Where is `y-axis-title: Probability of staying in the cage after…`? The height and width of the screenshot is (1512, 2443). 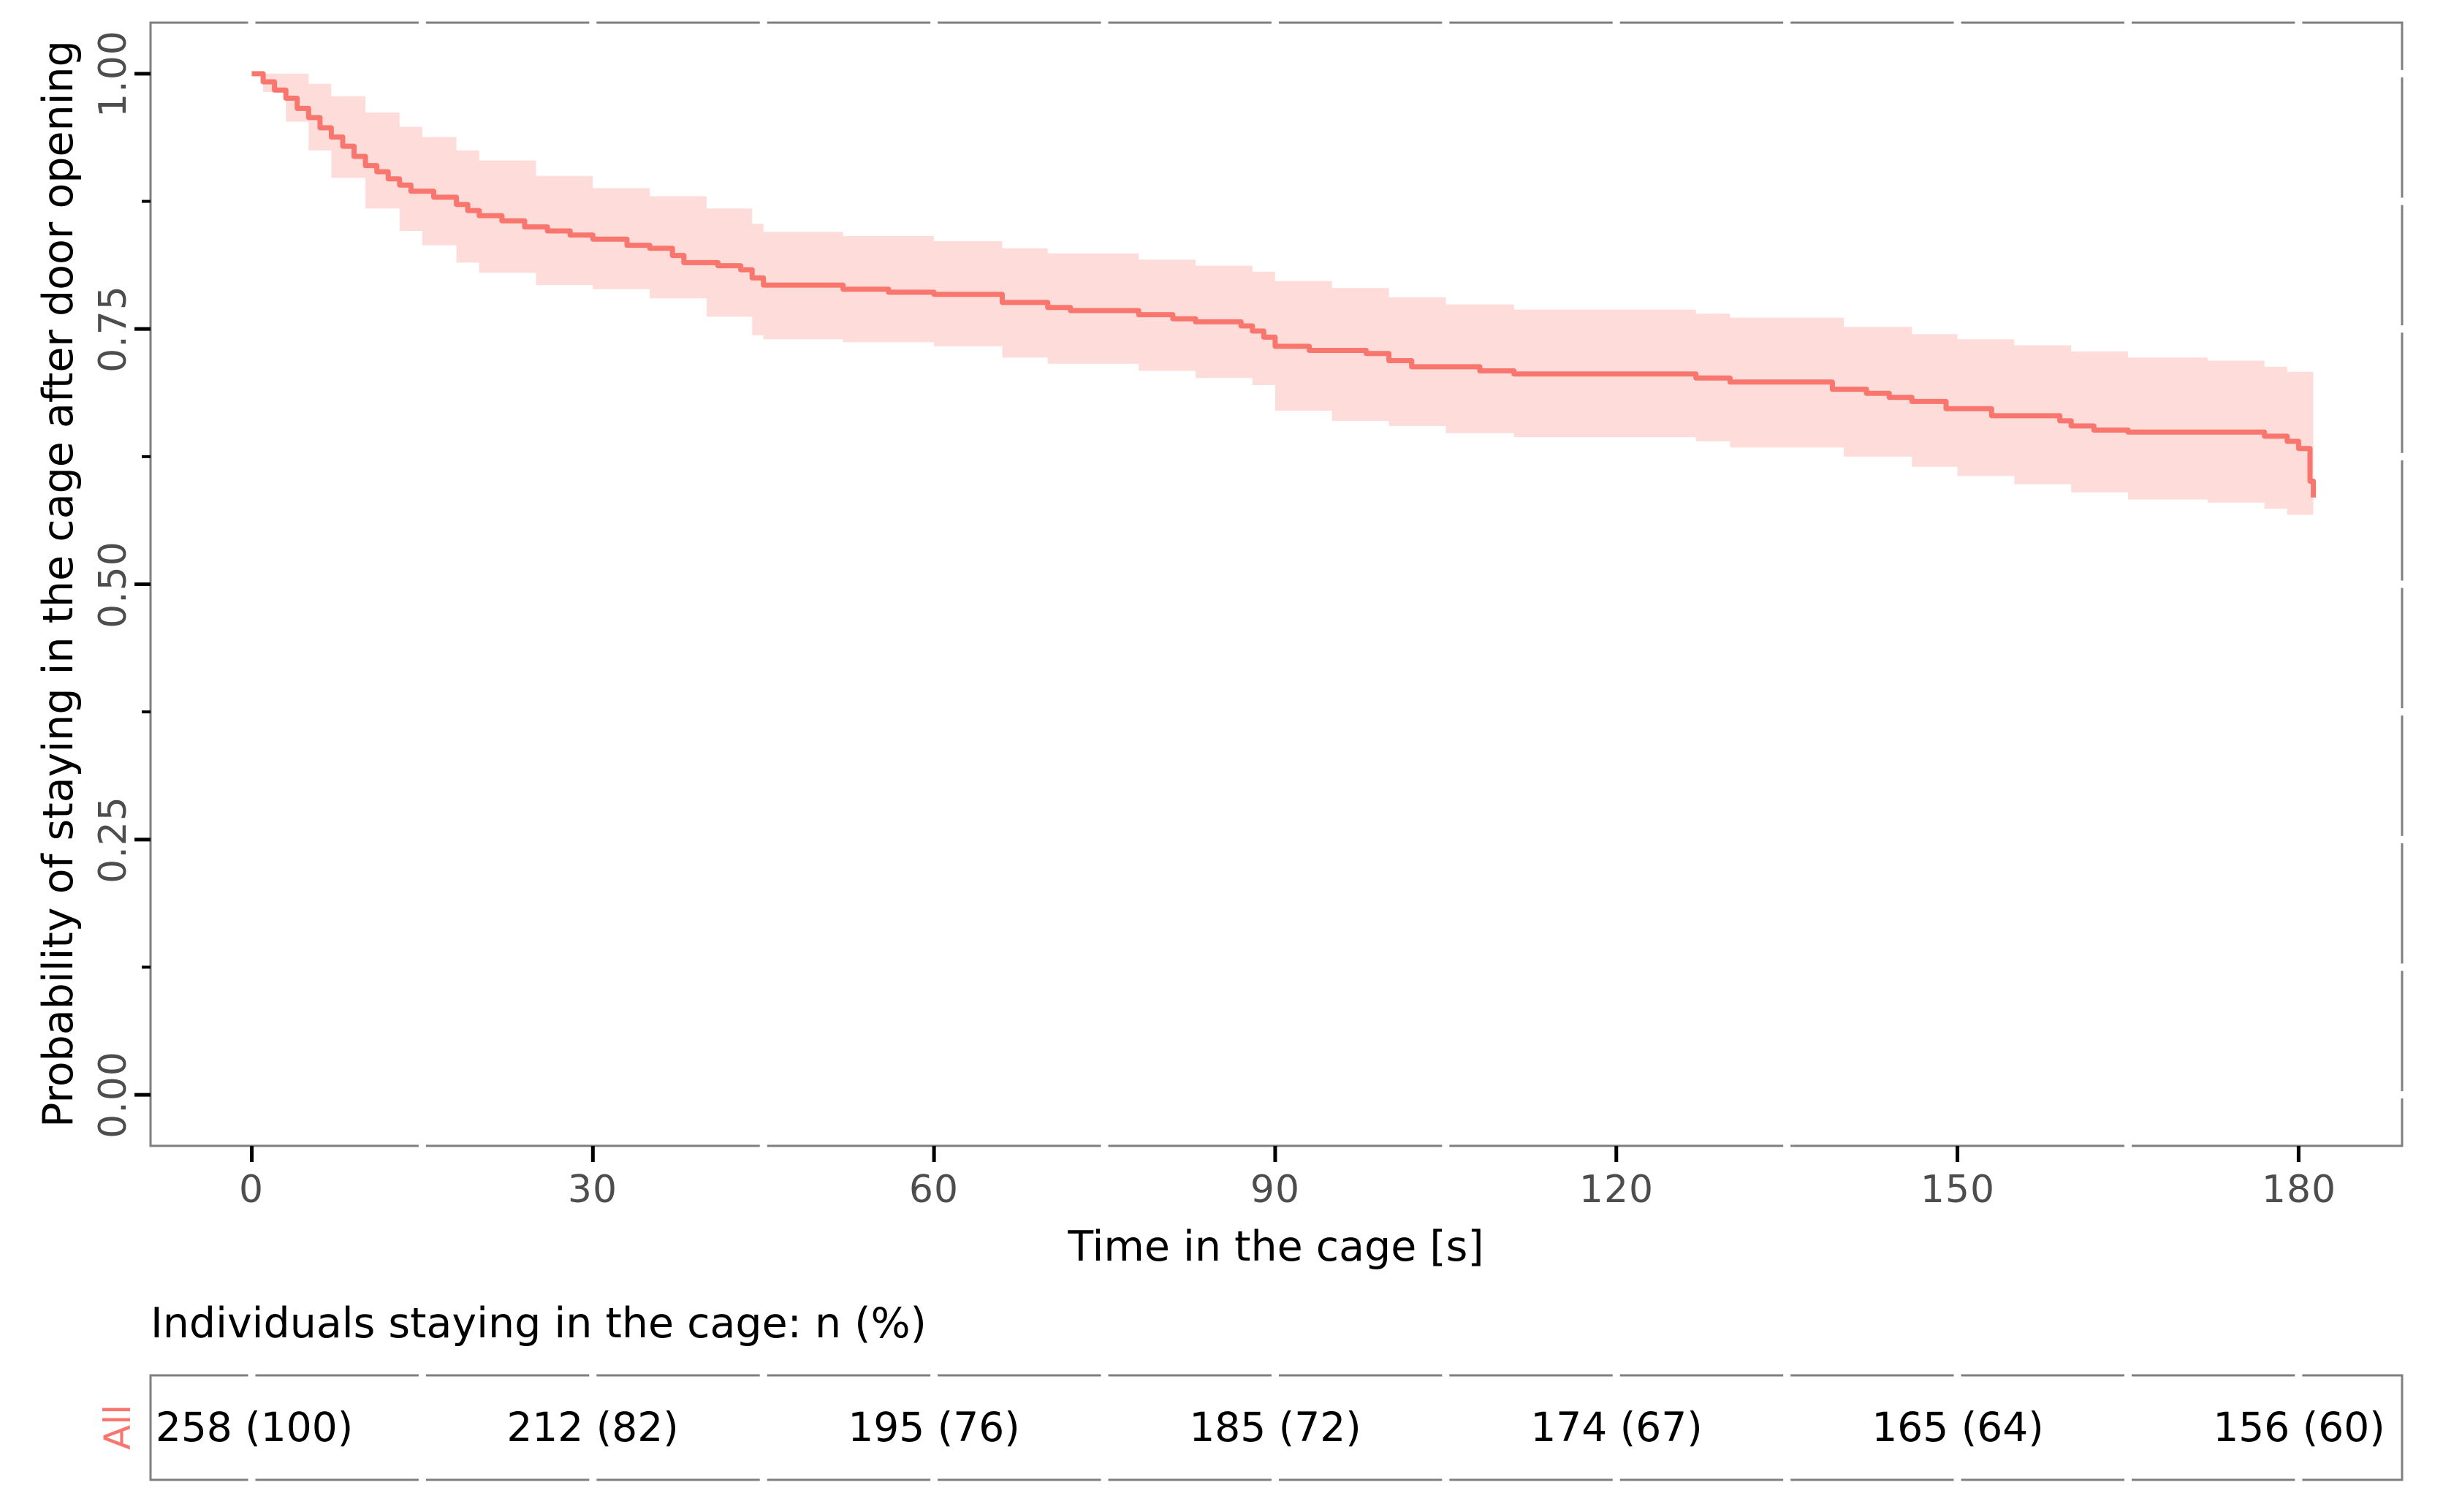
y-axis-title: Probability of staying in the cage after… is located at coordinates (58, 584).